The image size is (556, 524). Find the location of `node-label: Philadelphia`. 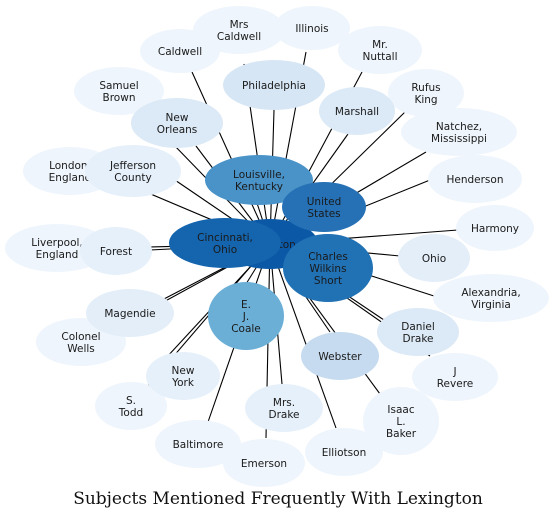

node-label: Philadelphia is located at coordinates (274, 86).